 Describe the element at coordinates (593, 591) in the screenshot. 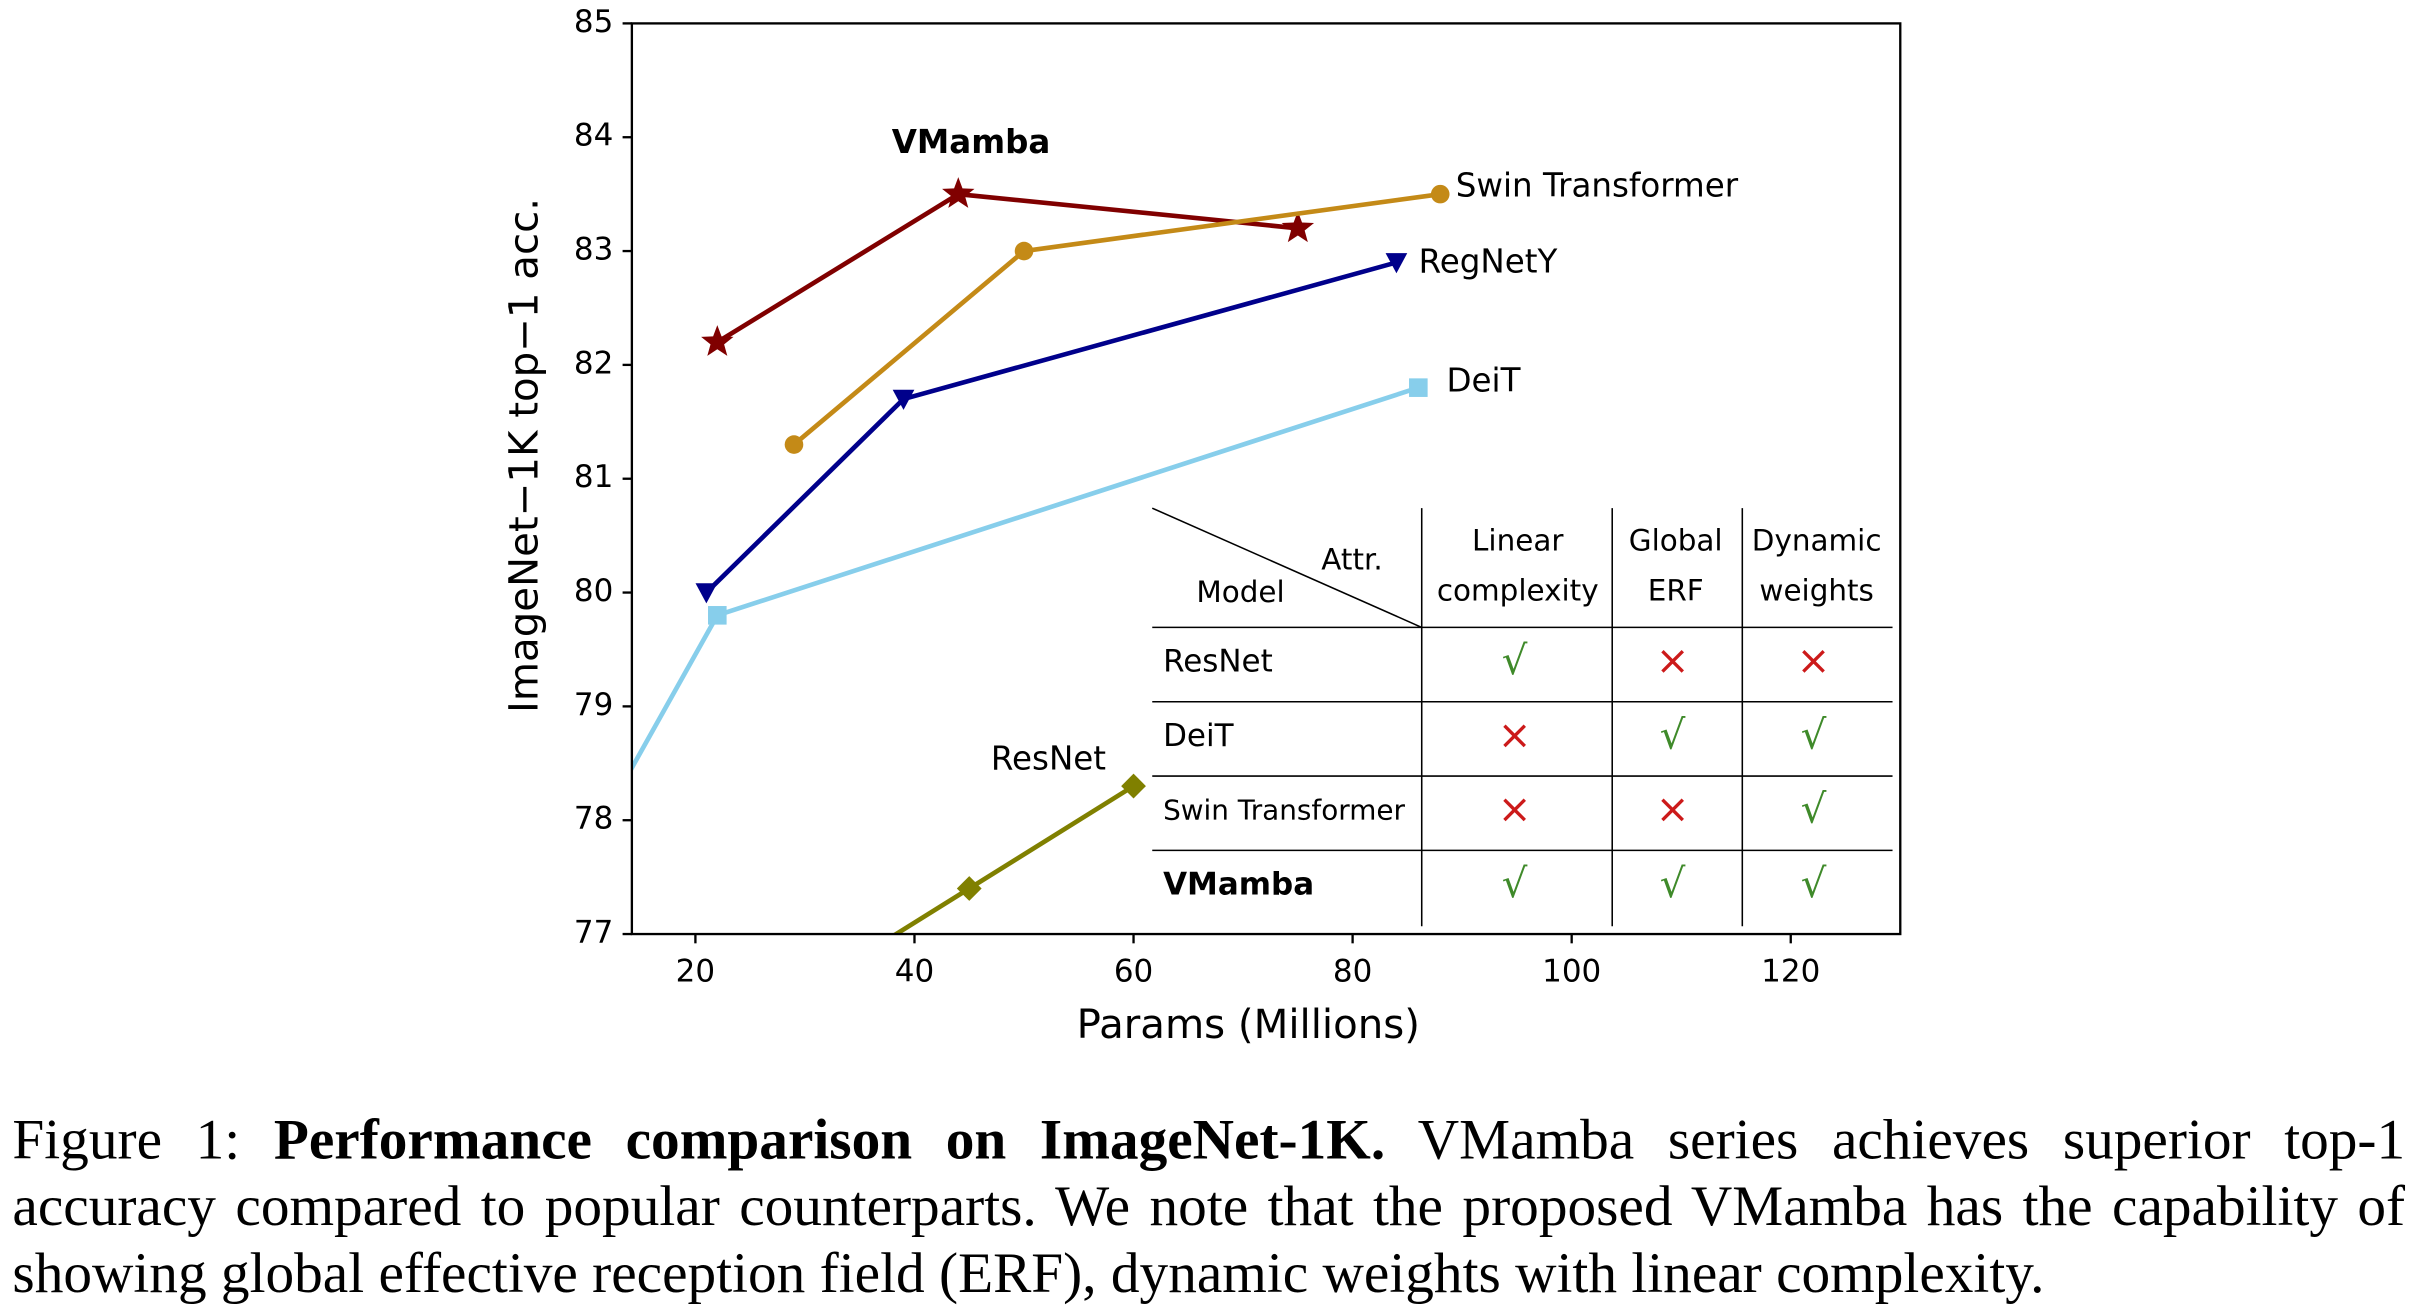

I see `y-tick-label: 80` at that location.